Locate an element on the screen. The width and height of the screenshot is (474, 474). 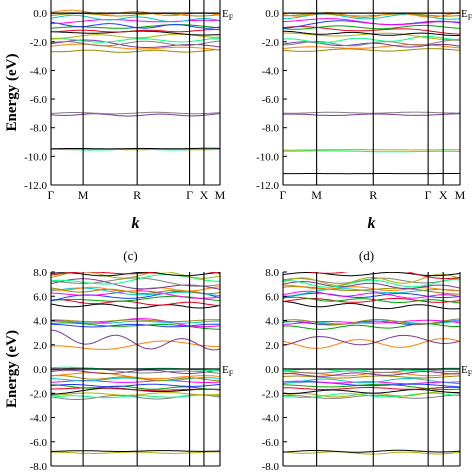
panel-label: (c) is located at coordinates (130, 255).